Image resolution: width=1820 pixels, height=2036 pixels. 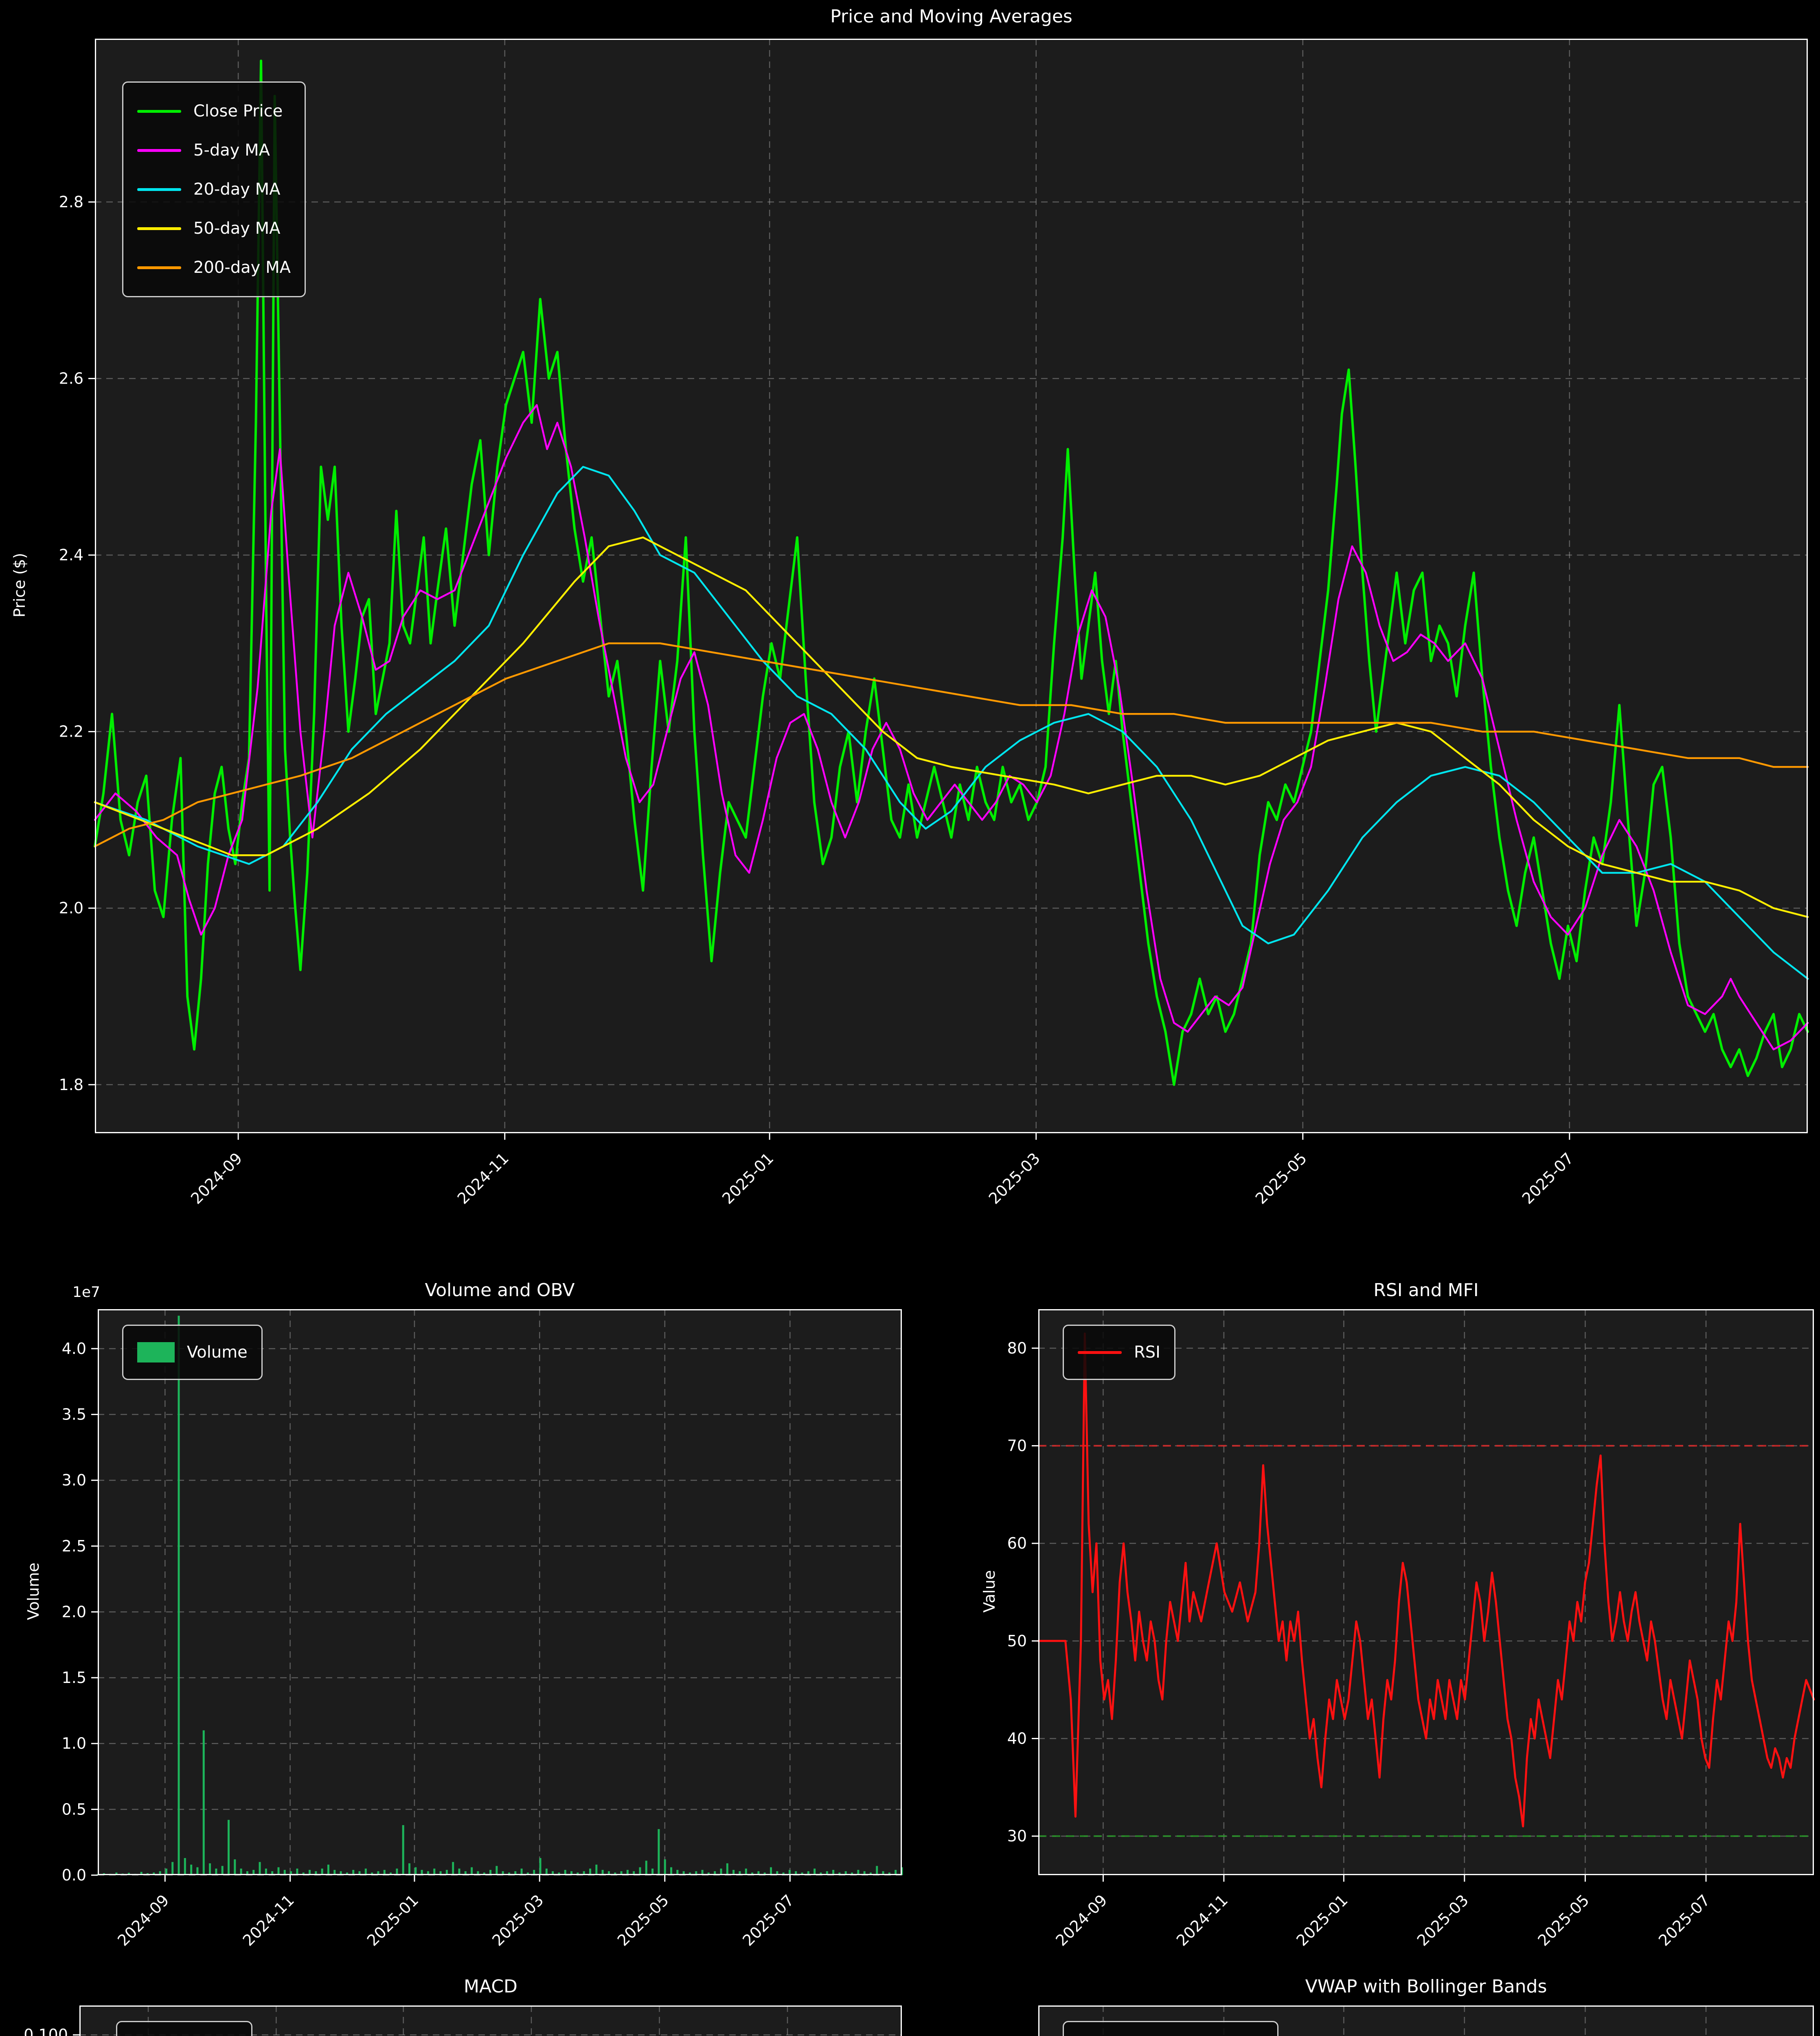 I want to click on volume-chart-legend: Volume, so click(x=192, y=1352).